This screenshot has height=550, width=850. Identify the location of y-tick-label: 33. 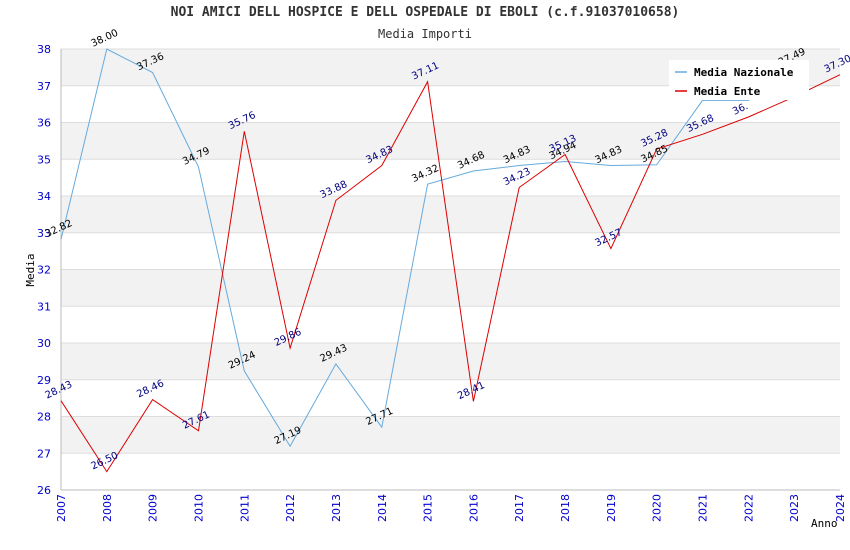
(44, 233).